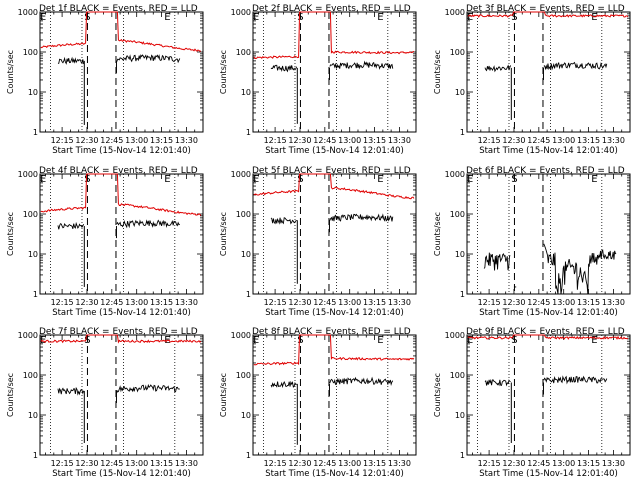 Image resolution: width=640 pixels, height=480 pixels. I want to click on panel-title: Det 5f BLACK = Events, RED = LLD, so click(331, 171).